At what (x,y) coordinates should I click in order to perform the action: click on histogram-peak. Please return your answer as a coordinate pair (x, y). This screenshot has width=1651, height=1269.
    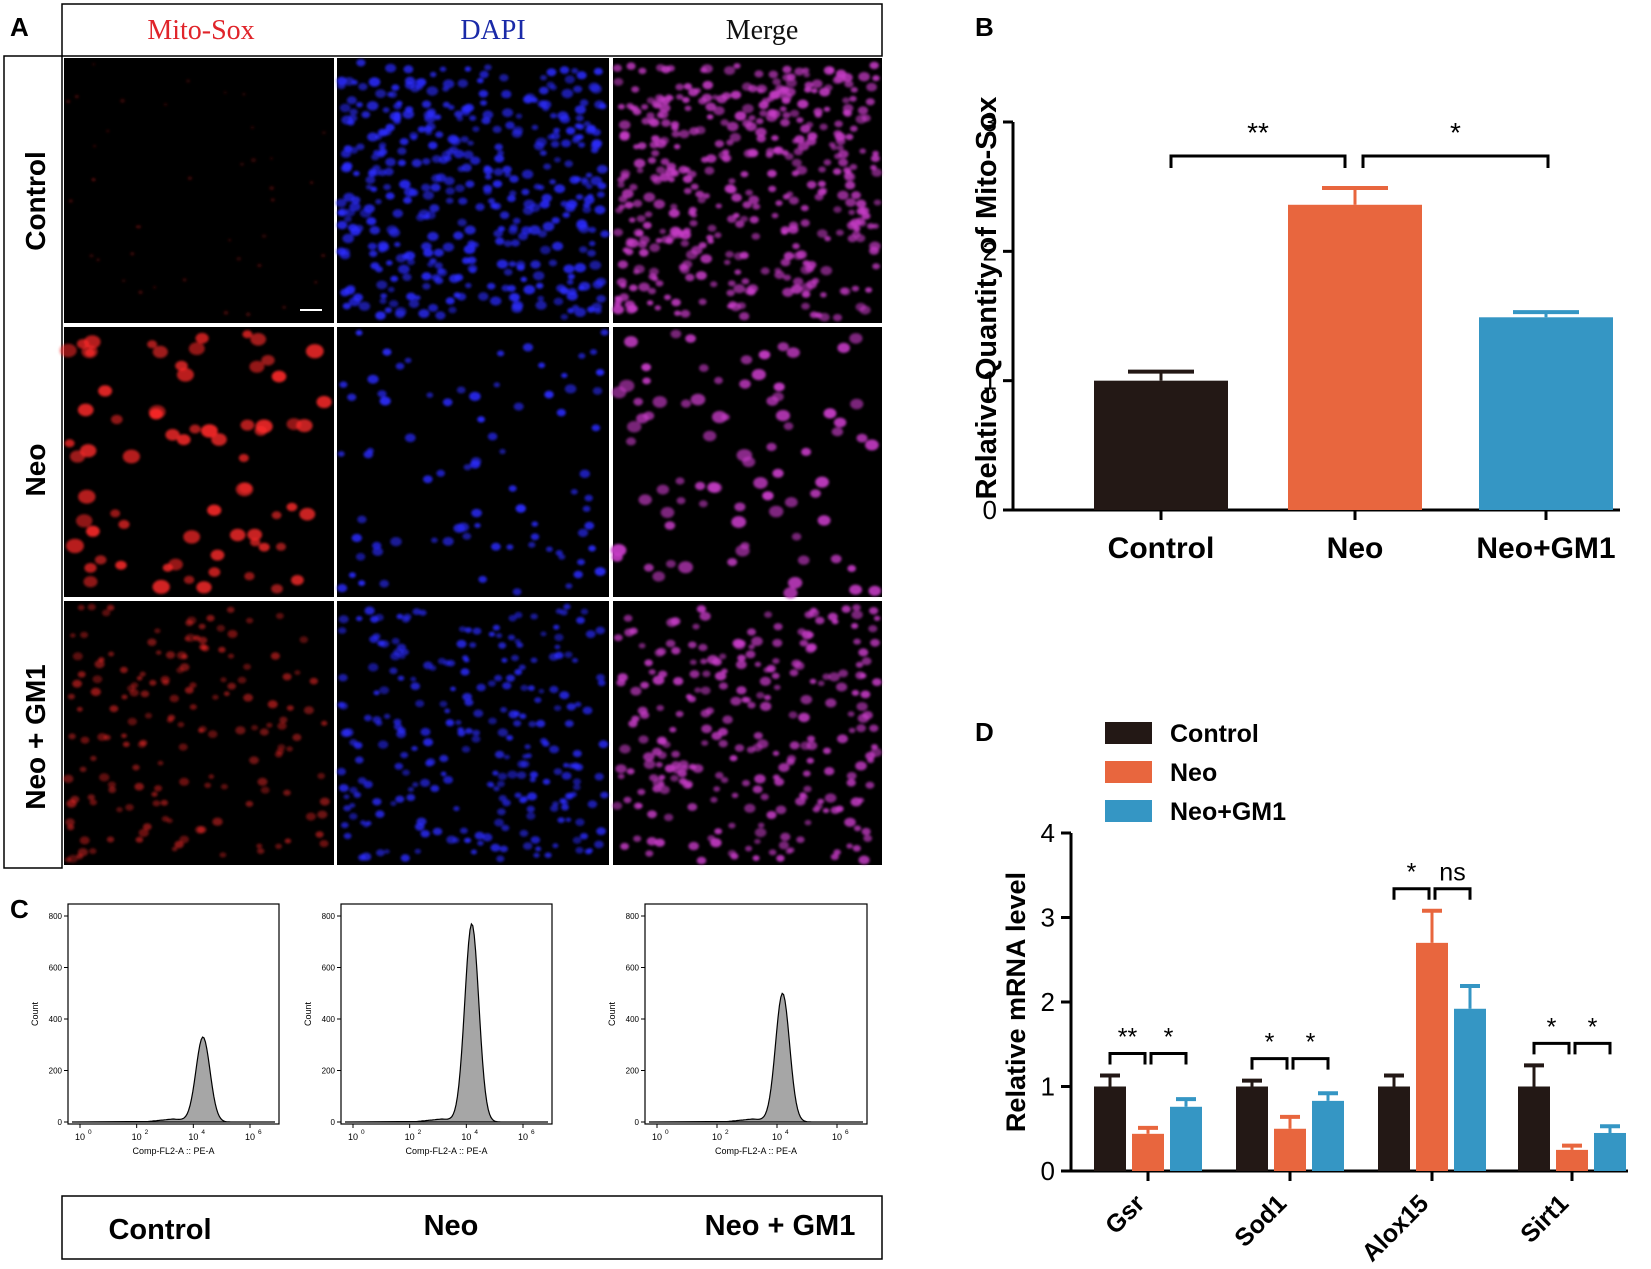
    Looking at the image, I should click on (755, 1057).